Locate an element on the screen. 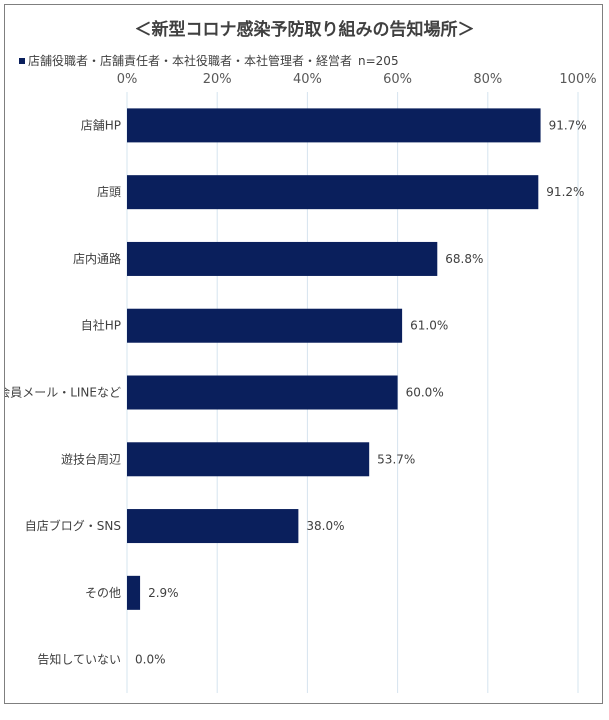 Image resolution: width=609 pixels, height=720 pixels. category-label: 遊技台周辺 is located at coordinates (91, 458).